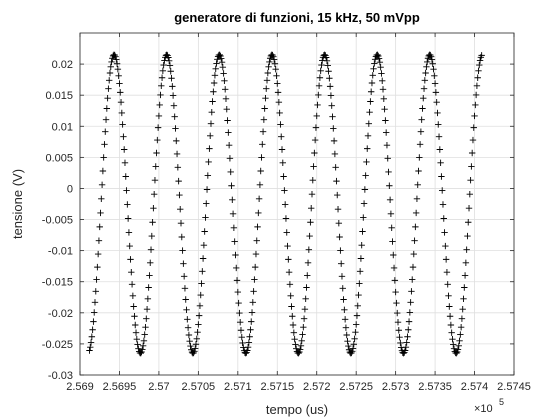 This screenshot has height=420, width=560. I want to click on y-tick-label: -0.03, so click(60, 376).